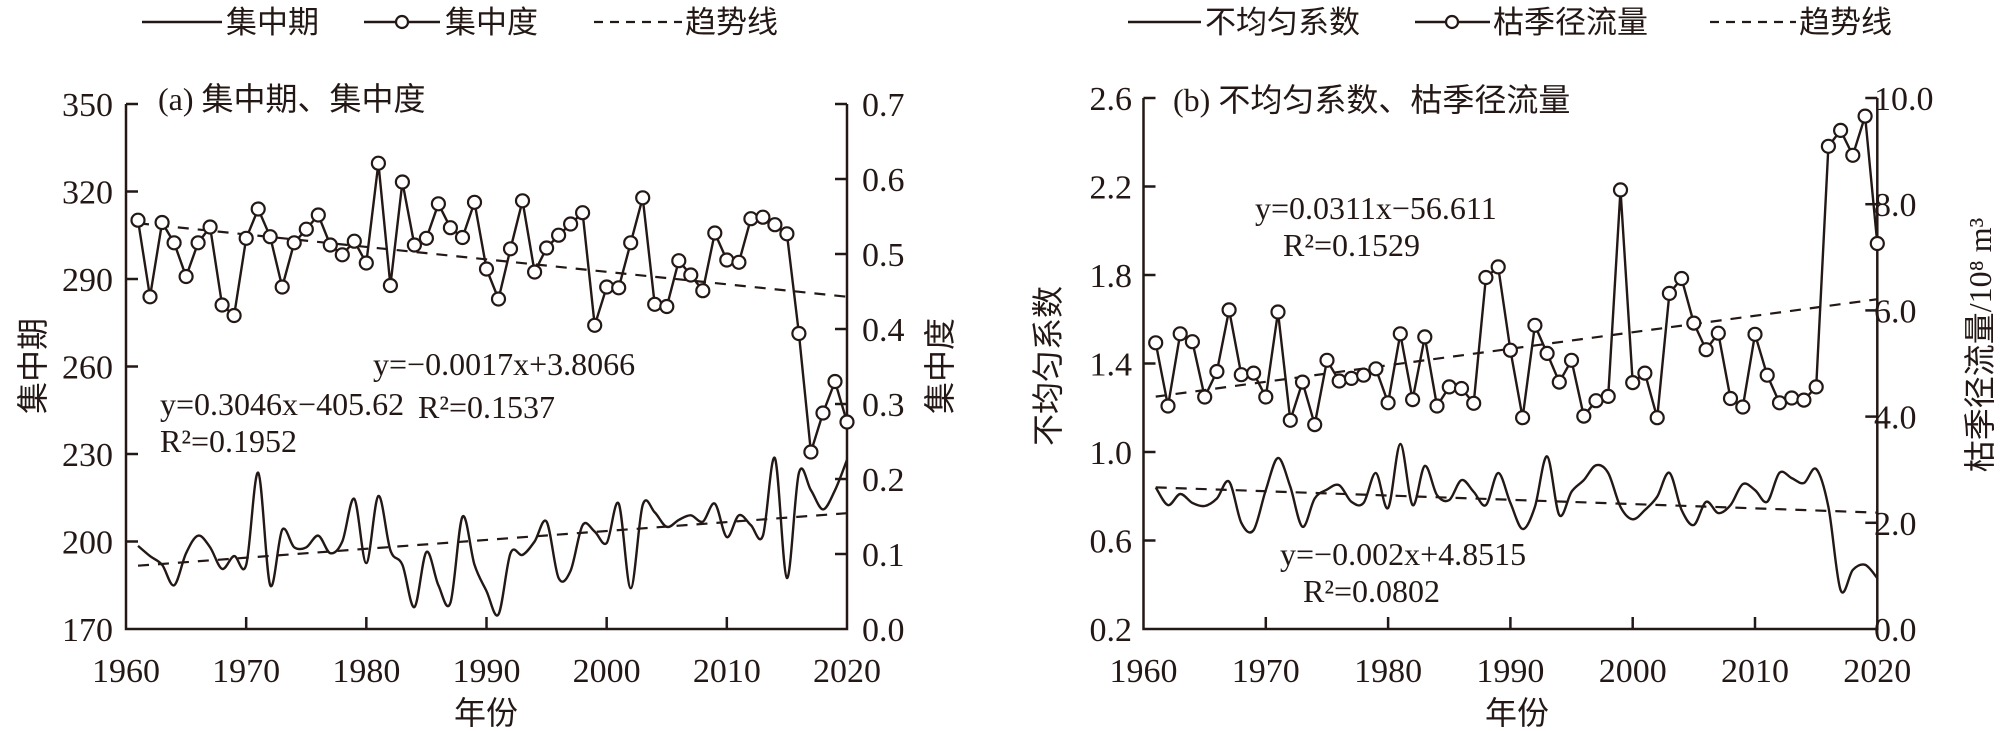 The width and height of the screenshot is (2000, 731). Describe the element at coordinates (486, 407) in the screenshot. I see `trend-r-squared: R²=0.1537` at that location.